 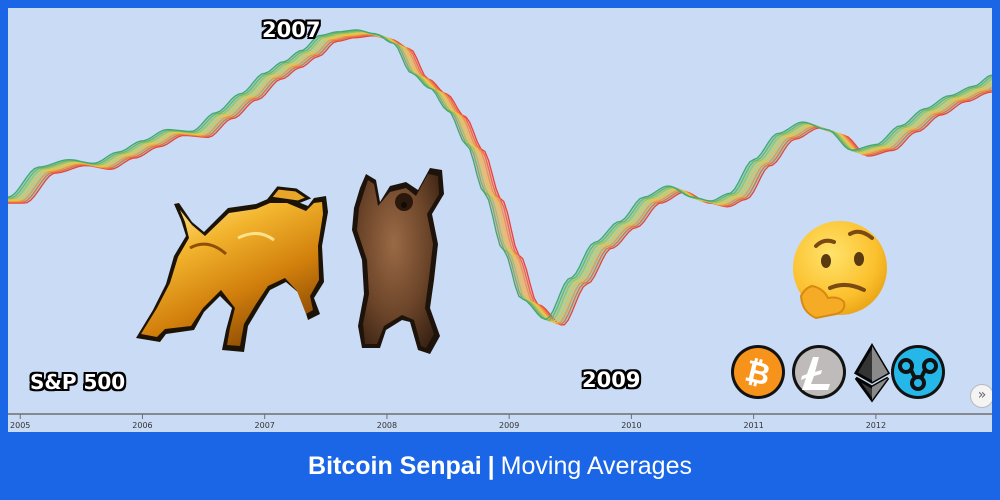 What do you see at coordinates (819, 372) in the screenshot?
I see `litecoin-icon` at bounding box center [819, 372].